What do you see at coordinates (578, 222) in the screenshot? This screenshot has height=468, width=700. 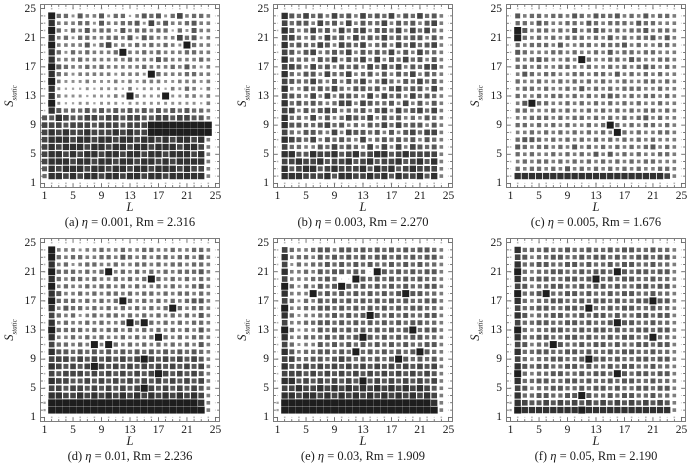 I see `caption-eta-value: = 0.005,` at bounding box center [578, 222].